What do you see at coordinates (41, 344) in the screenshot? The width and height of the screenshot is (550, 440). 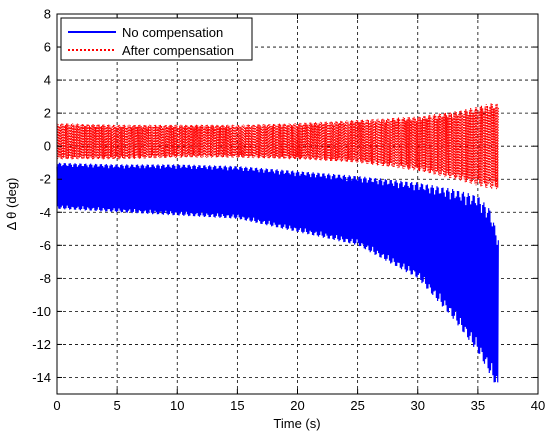 I see `y-tick-label: -12` at bounding box center [41, 344].